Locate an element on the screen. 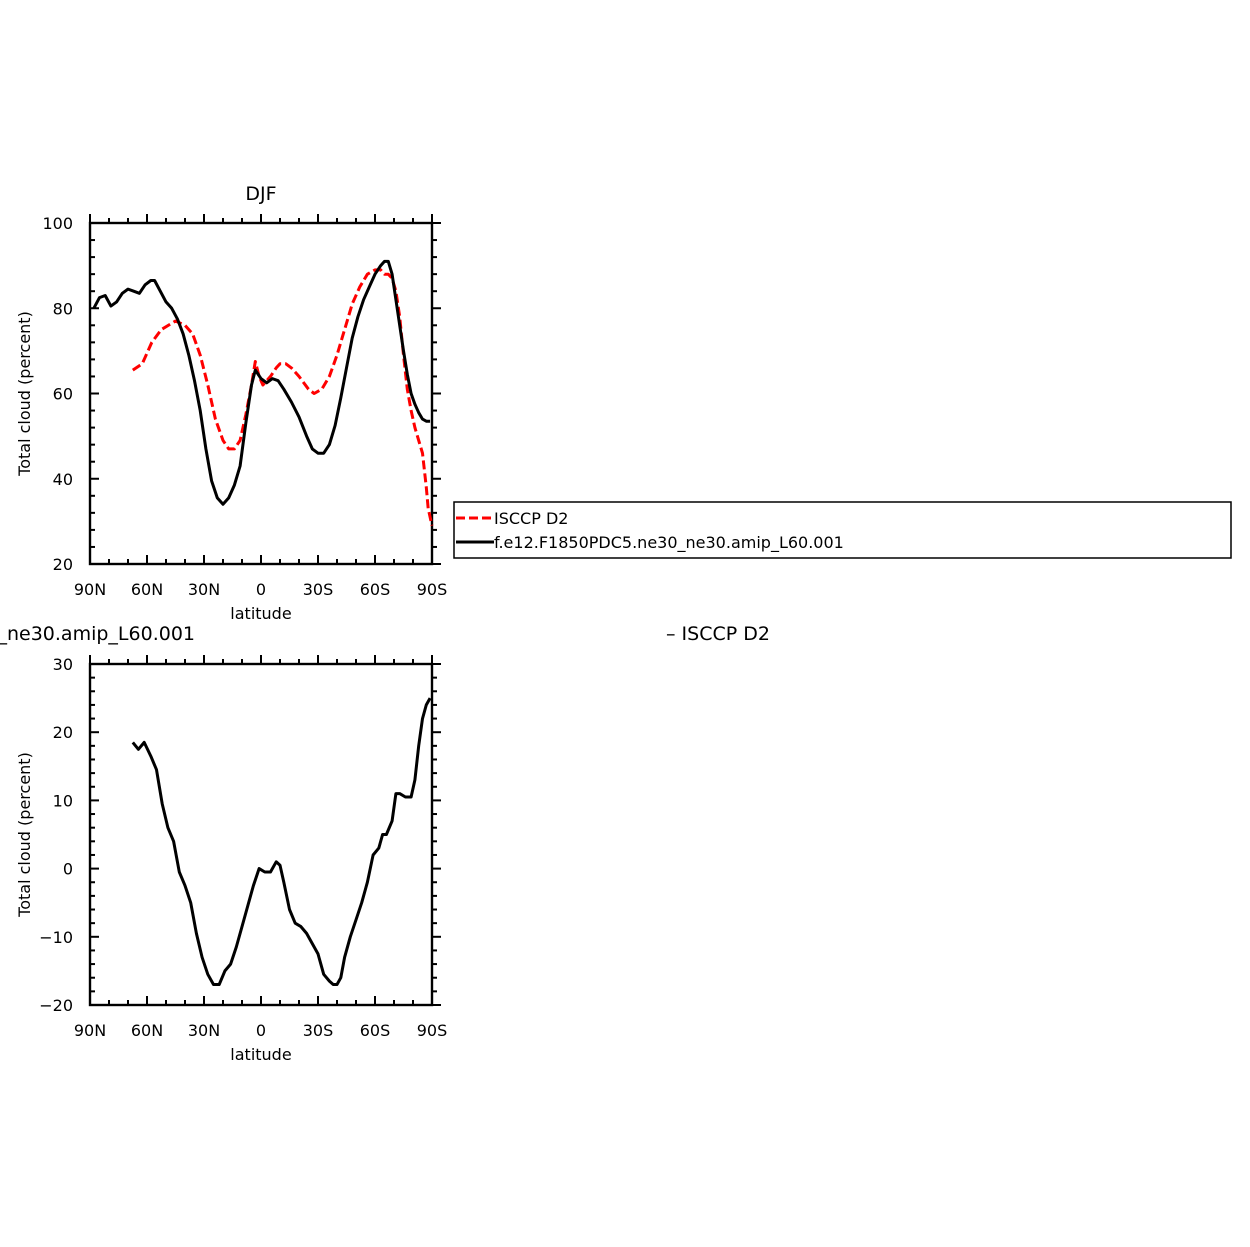  legend-label-0: ISCCP D2 is located at coordinates (531, 518).